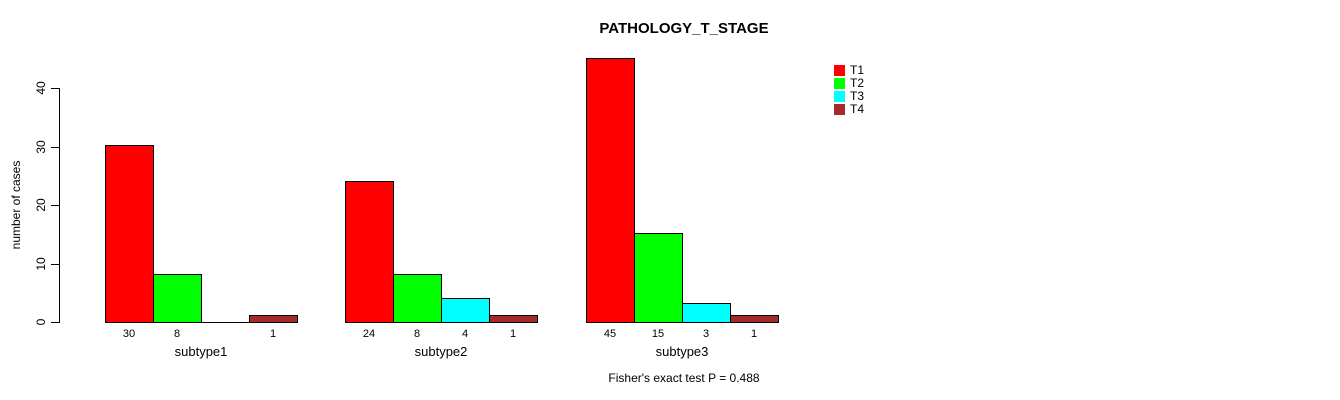  I want to click on bar-T3-subtype3, so click(706, 313).